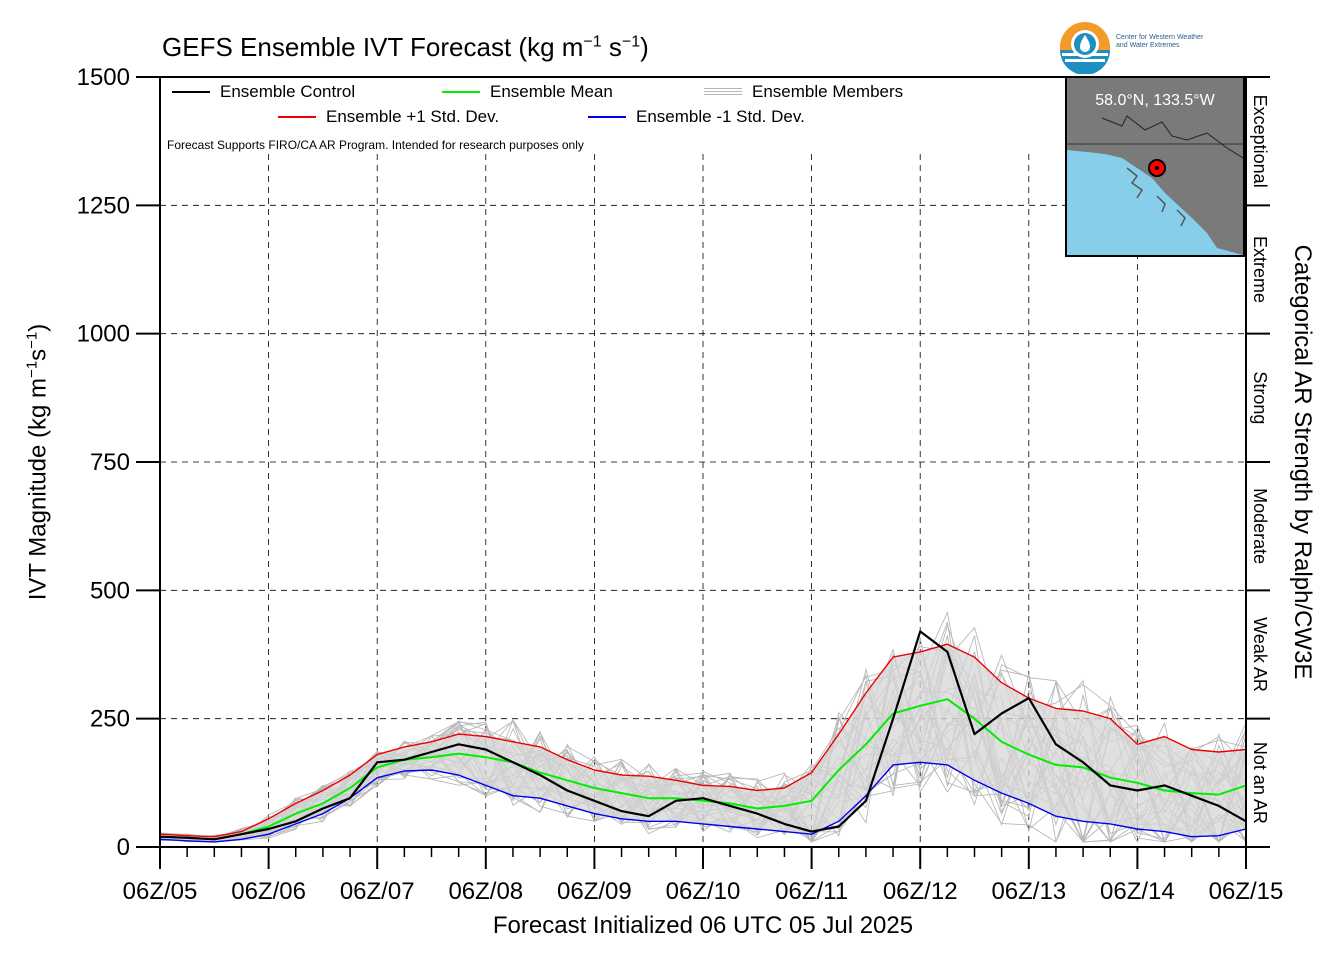 This screenshot has width=1336, height=962. I want to click on category-label: Exceptional, so click(1260, 141).